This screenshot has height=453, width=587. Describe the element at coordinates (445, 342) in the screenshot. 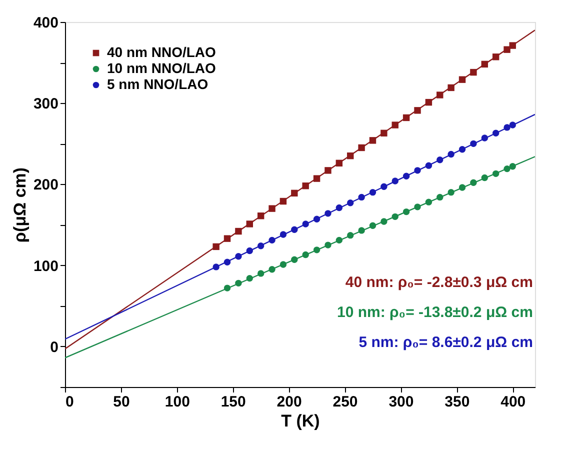

I see `annotation: 5 nm: ρ₀= 8.6±0.2 μΩ cm` at that location.